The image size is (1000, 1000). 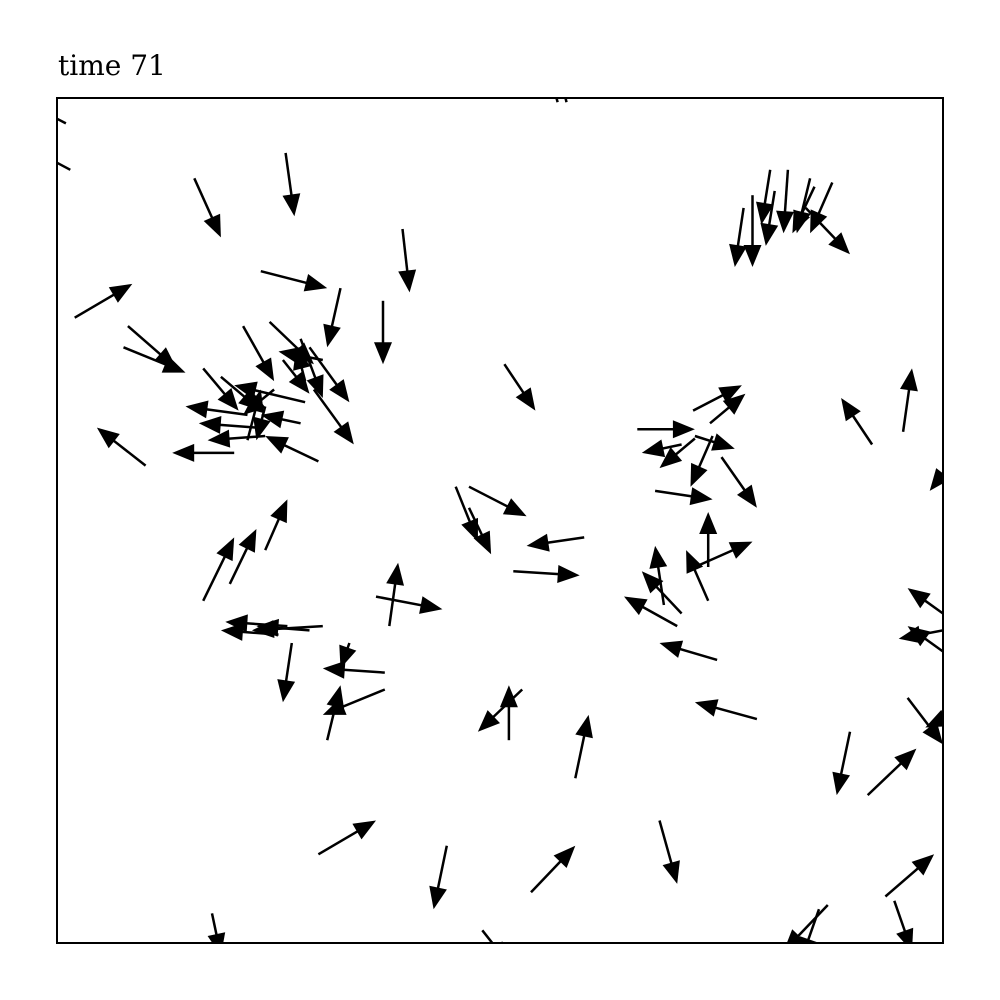 I want to click on chart-title: time 71, so click(x=112, y=65).